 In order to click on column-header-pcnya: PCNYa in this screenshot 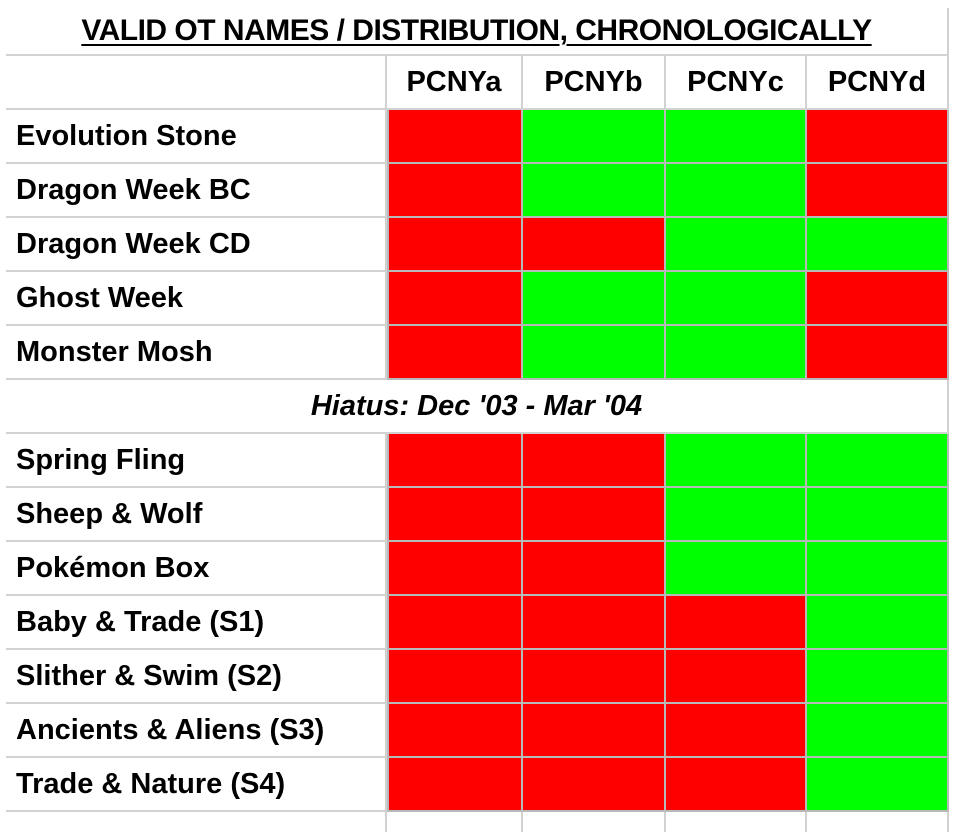, I will do `click(455, 83)`.